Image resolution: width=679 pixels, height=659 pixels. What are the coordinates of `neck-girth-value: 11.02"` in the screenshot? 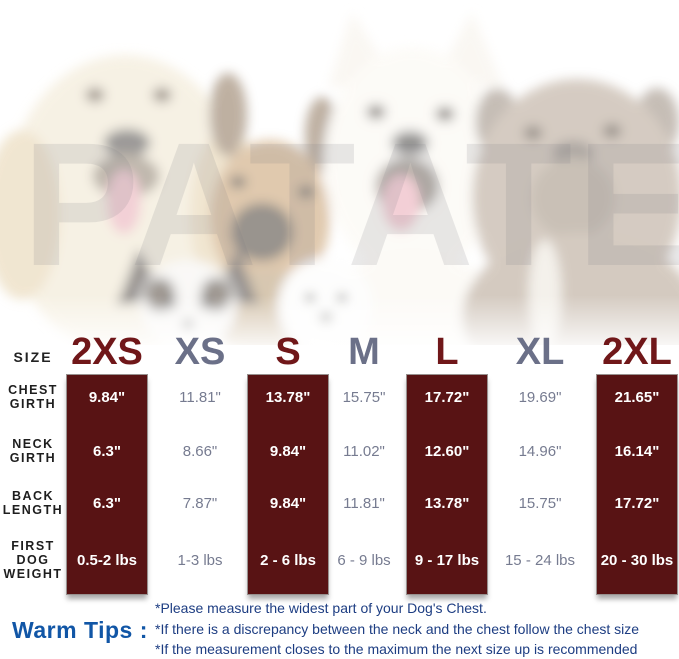 It's located at (364, 451).